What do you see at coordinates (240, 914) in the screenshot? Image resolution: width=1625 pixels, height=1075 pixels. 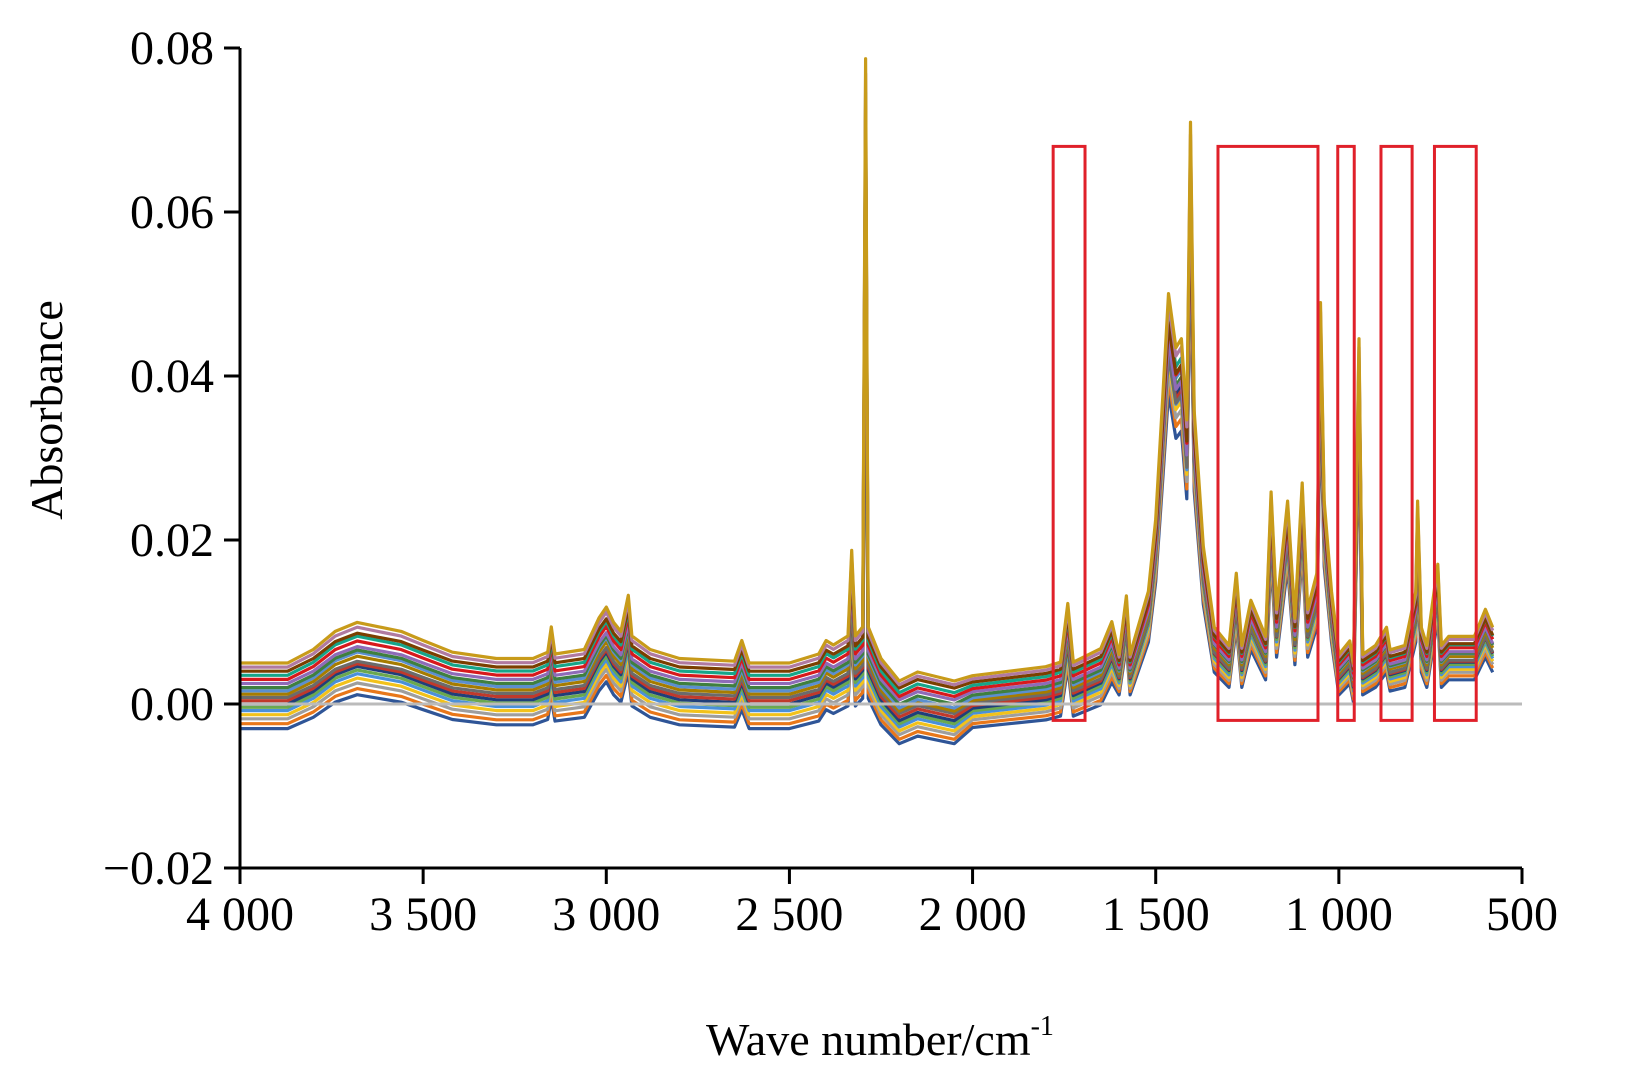 I see `x-tick-label: 4 000` at bounding box center [240, 914].